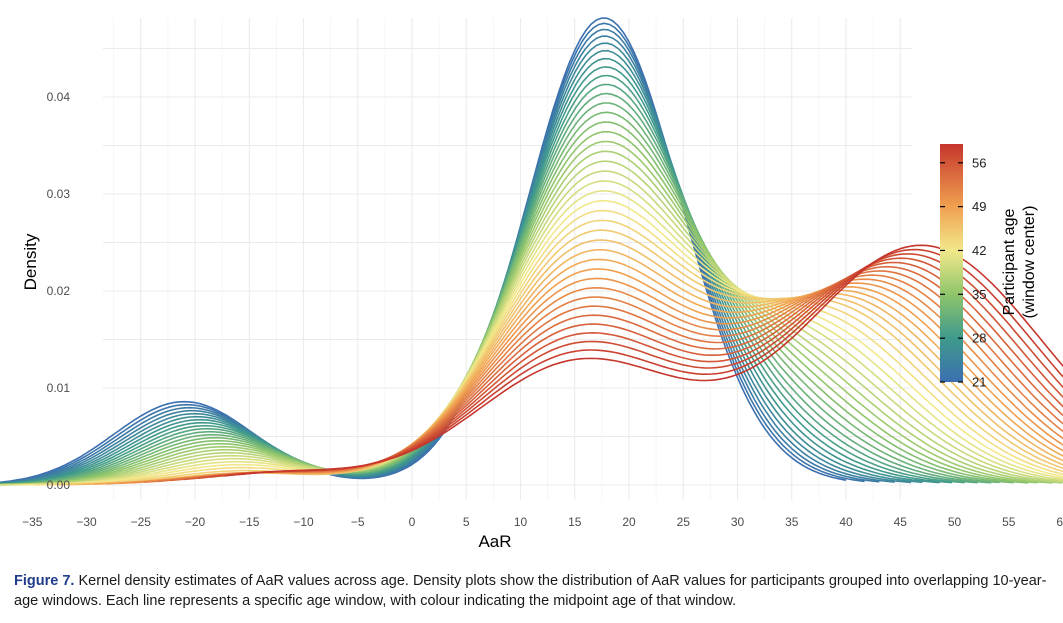  Describe the element at coordinates (59, 194) in the screenshot. I see `y-tick-label: 0.03` at that location.